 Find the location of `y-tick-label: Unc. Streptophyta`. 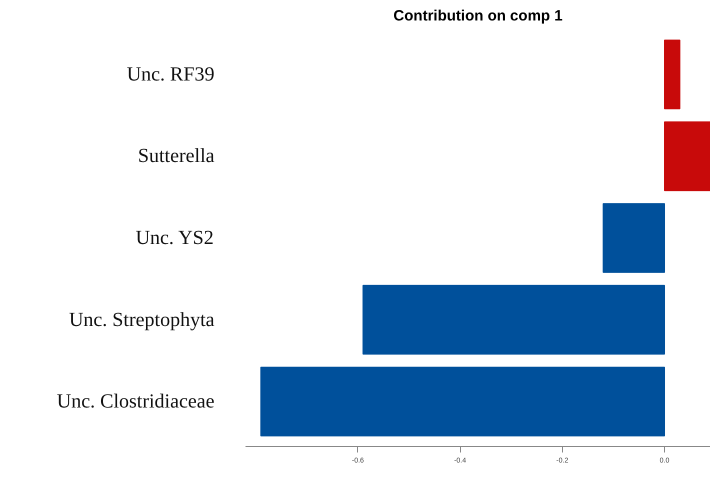

y-tick-label: Unc. Streptophyta is located at coordinates (141, 319).